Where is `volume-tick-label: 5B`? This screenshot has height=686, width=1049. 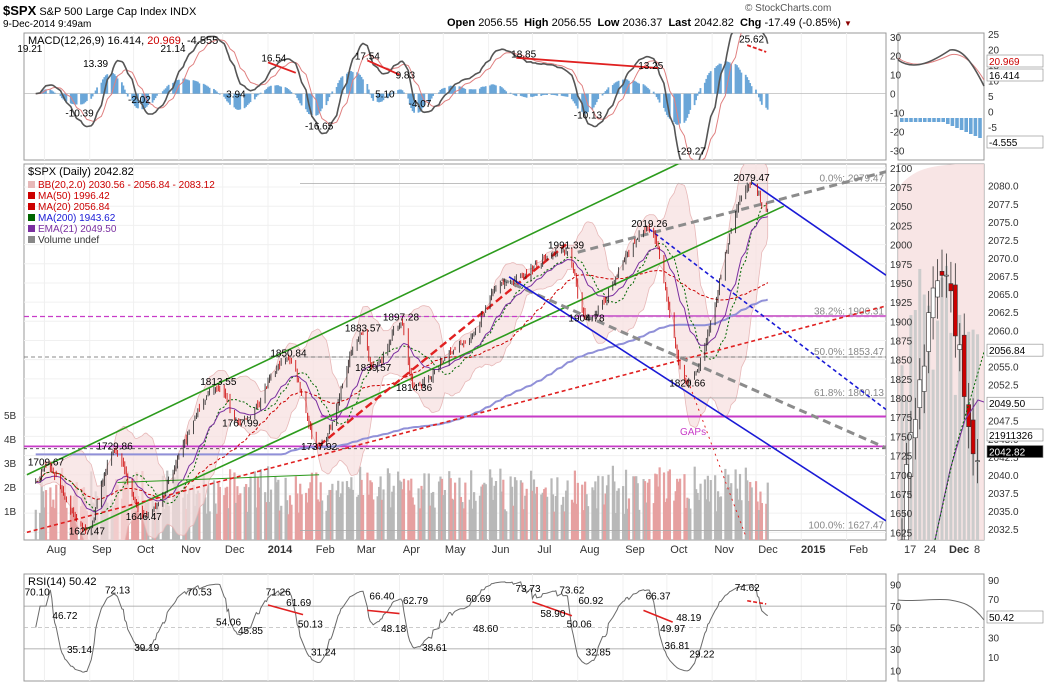 volume-tick-label: 5B is located at coordinates (10, 416).